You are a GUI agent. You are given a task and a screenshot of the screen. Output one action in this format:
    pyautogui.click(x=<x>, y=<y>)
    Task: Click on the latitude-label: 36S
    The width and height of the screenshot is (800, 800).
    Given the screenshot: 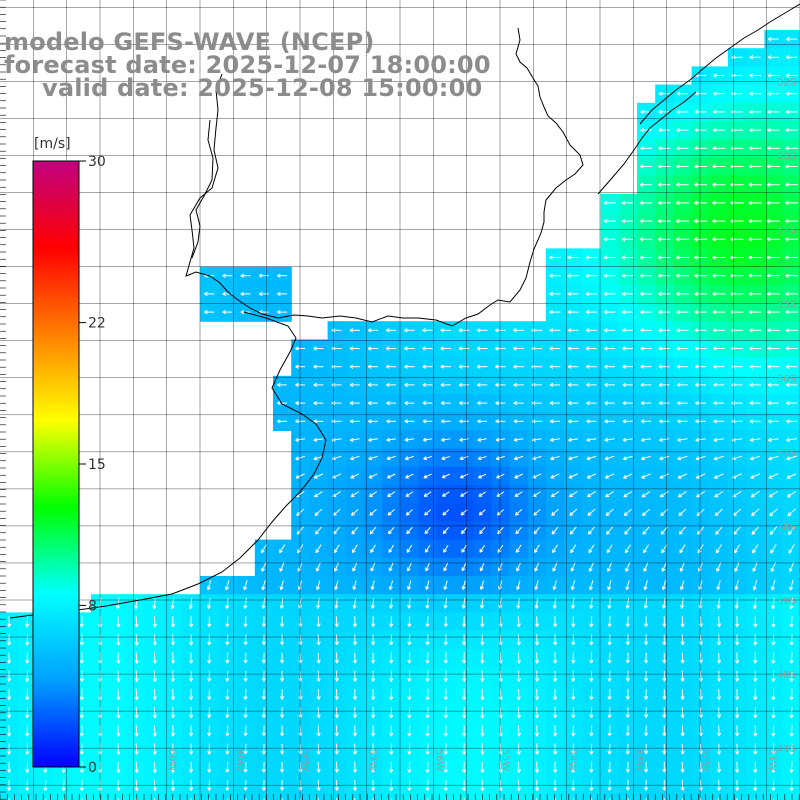 What is the action you would take?
    pyautogui.click(x=786, y=379)
    